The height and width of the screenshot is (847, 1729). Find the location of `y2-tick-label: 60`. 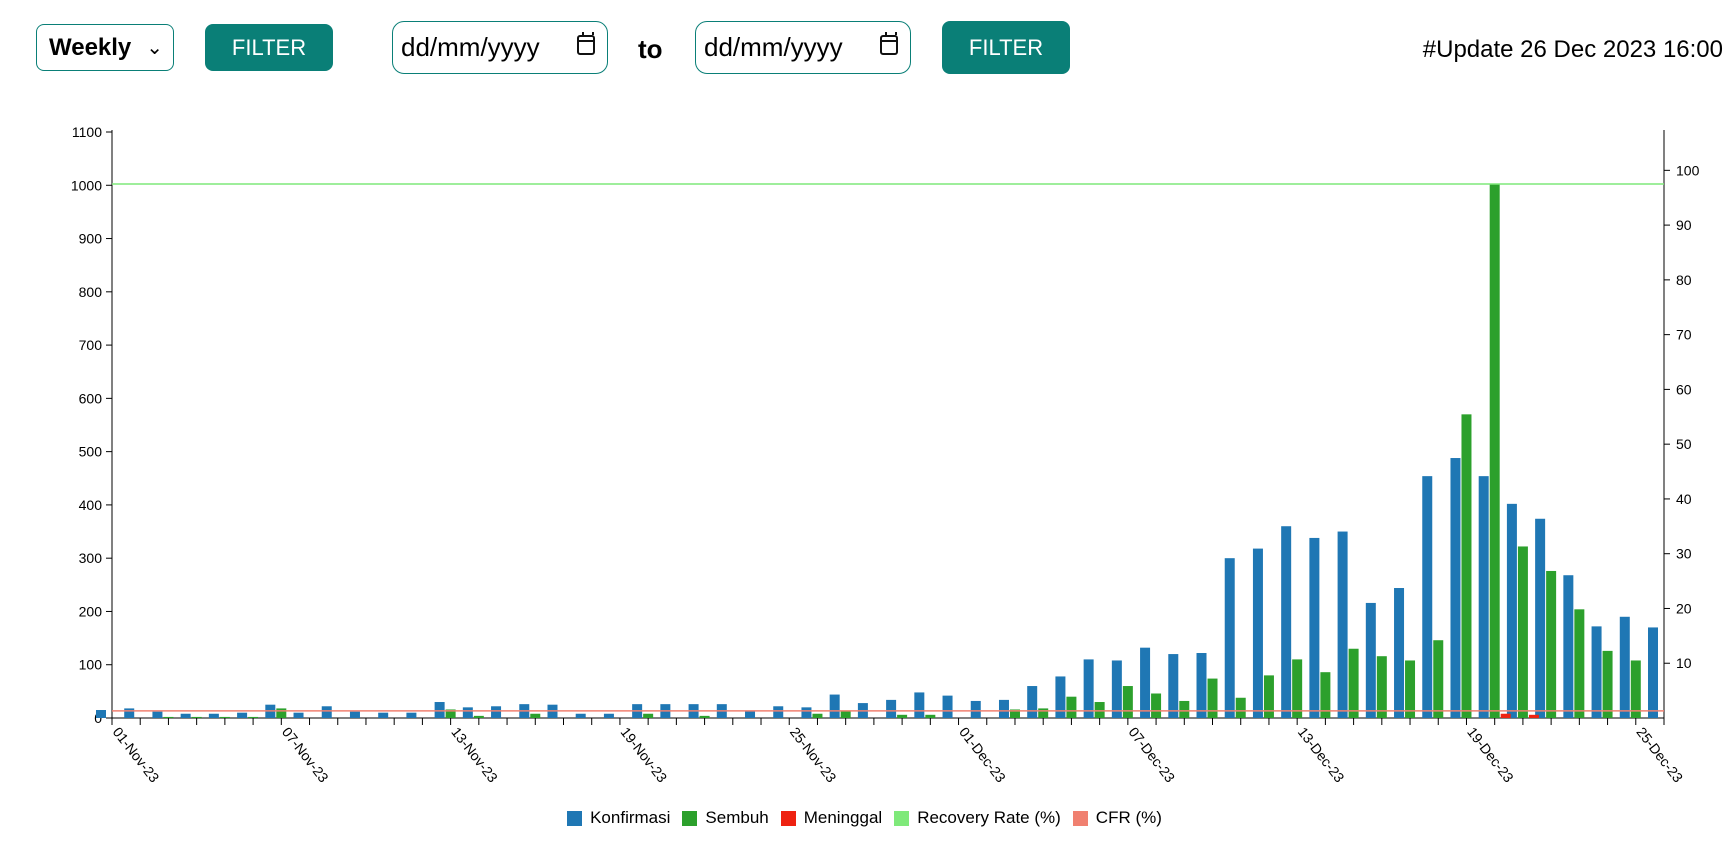

y2-tick-label: 60 is located at coordinates (1684, 389).